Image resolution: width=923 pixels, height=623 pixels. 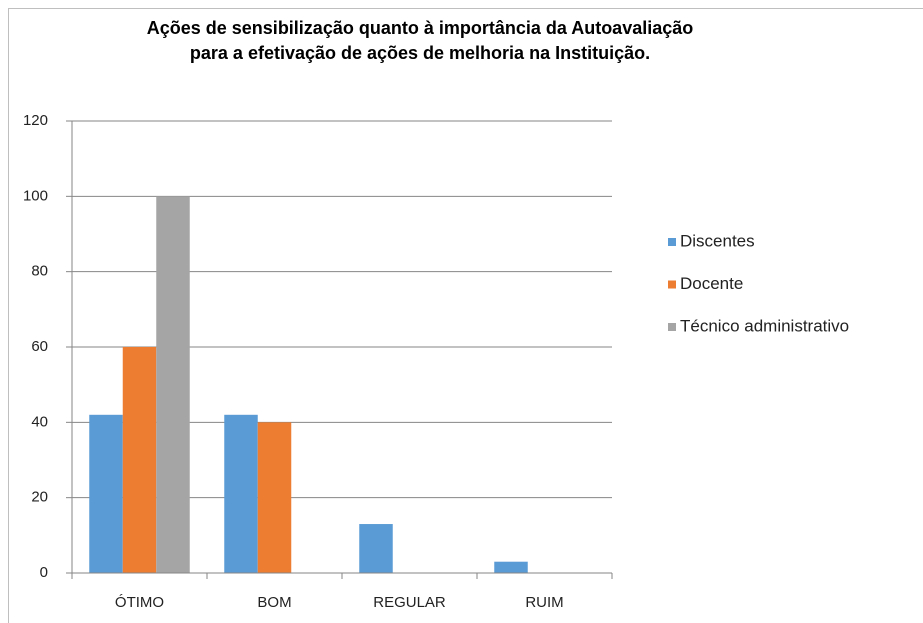 What do you see at coordinates (35, 120) in the screenshot?
I see `y-tick-label: 120` at bounding box center [35, 120].